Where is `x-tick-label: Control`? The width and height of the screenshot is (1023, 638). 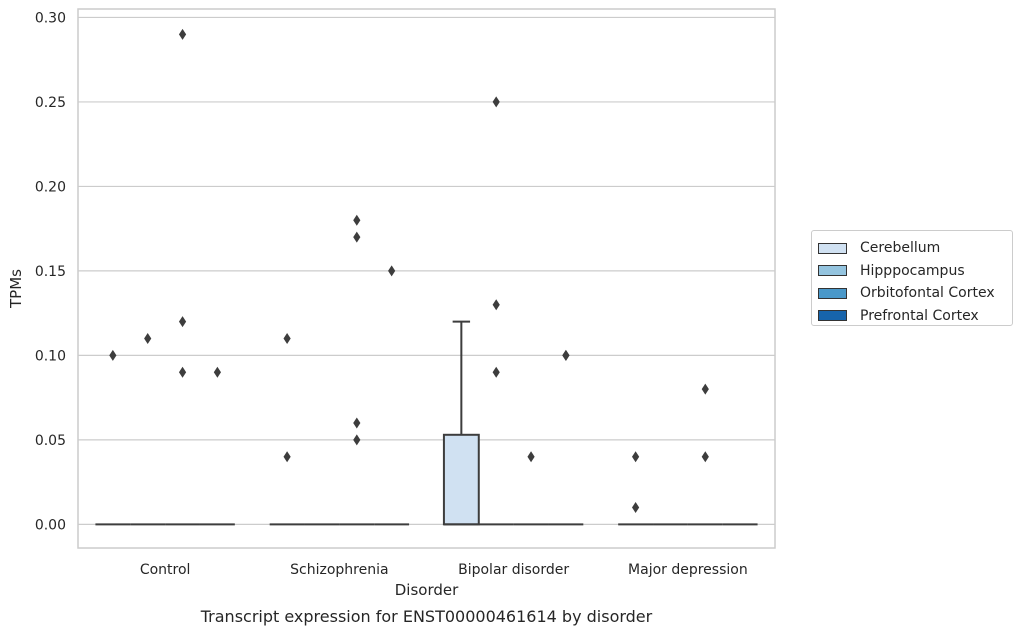
x-tick-label: Control is located at coordinates (165, 570).